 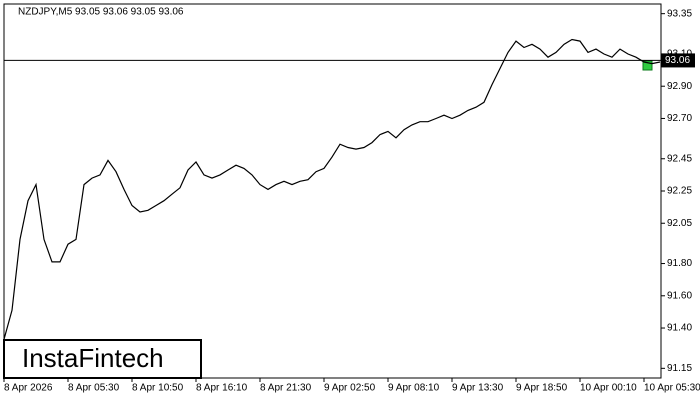 What do you see at coordinates (158, 388) in the screenshot?
I see `x-tick-label: 8 Apr 10:50` at bounding box center [158, 388].